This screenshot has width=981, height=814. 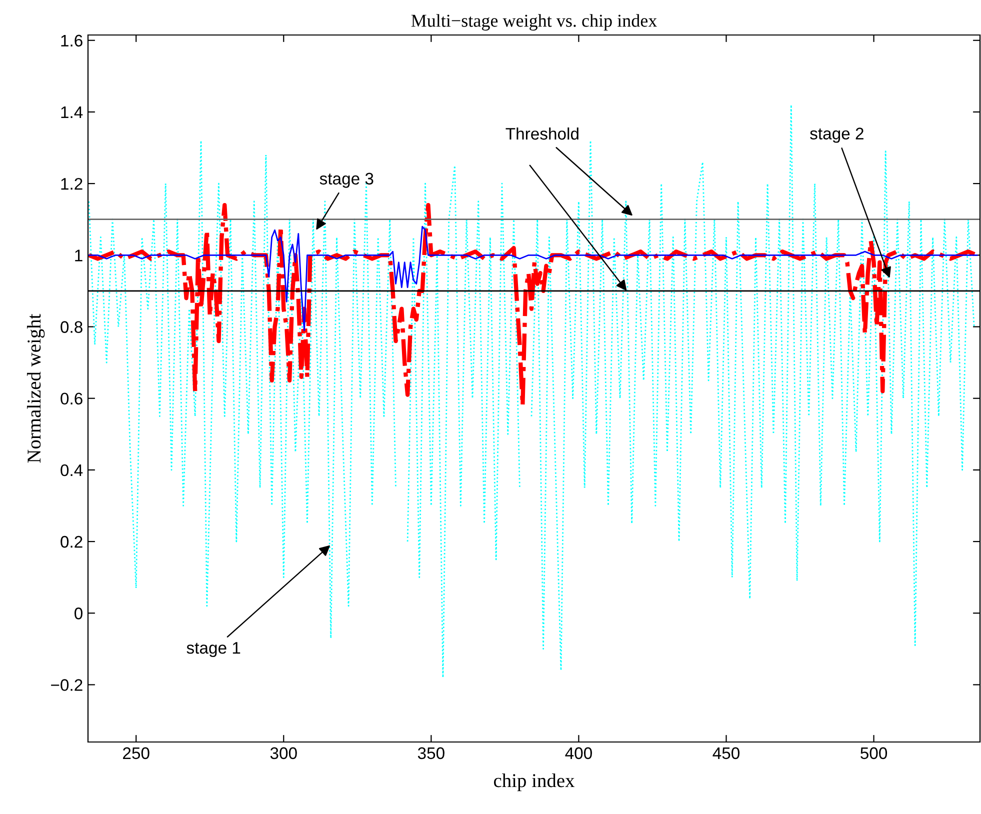 What do you see at coordinates (347, 180) in the screenshot?
I see `annotation: stage 3` at bounding box center [347, 180].